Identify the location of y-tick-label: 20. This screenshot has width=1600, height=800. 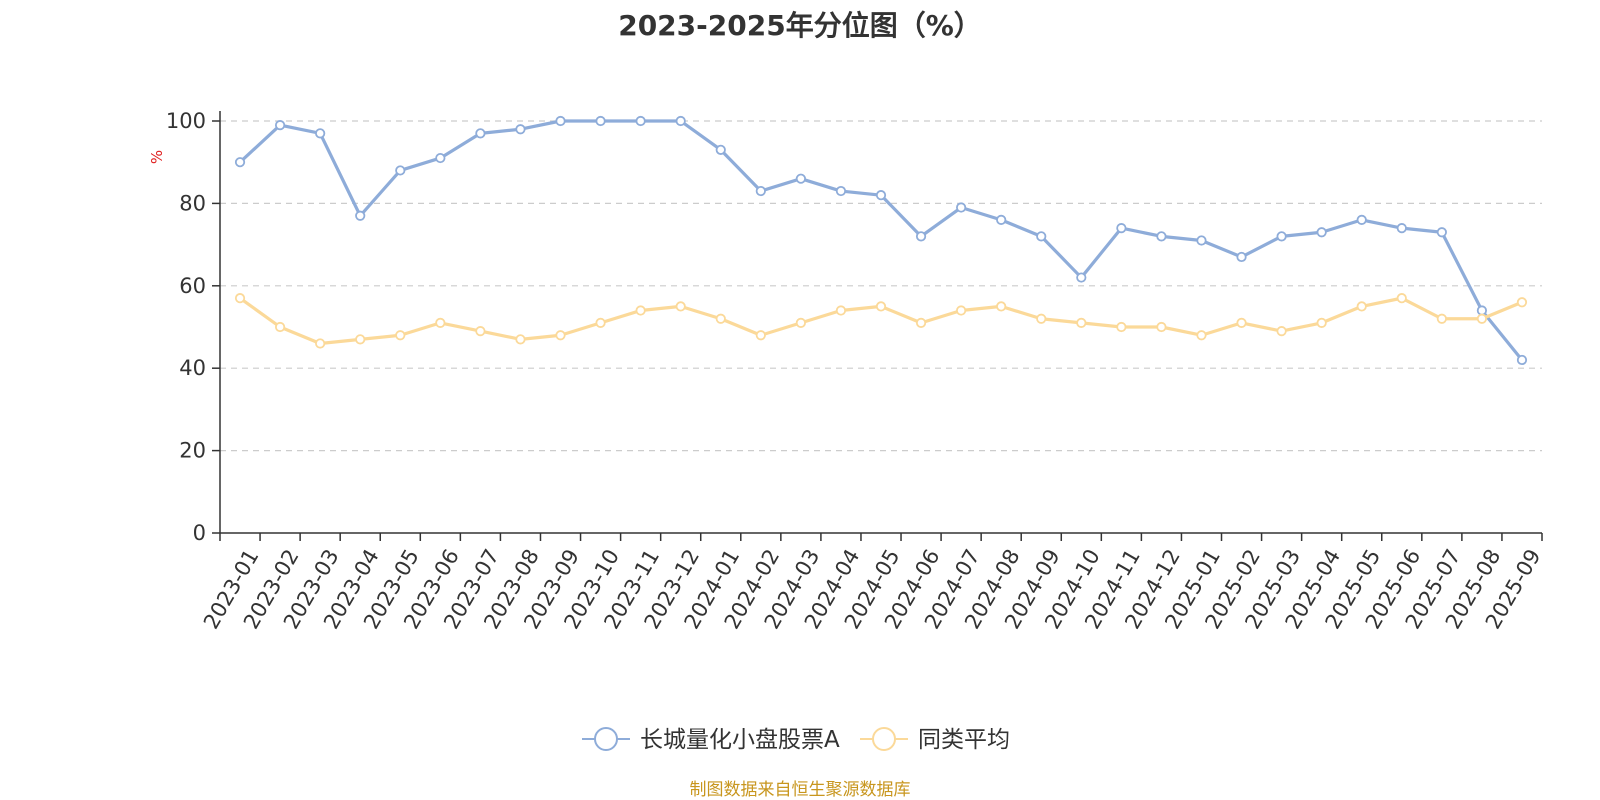
(192, 451).